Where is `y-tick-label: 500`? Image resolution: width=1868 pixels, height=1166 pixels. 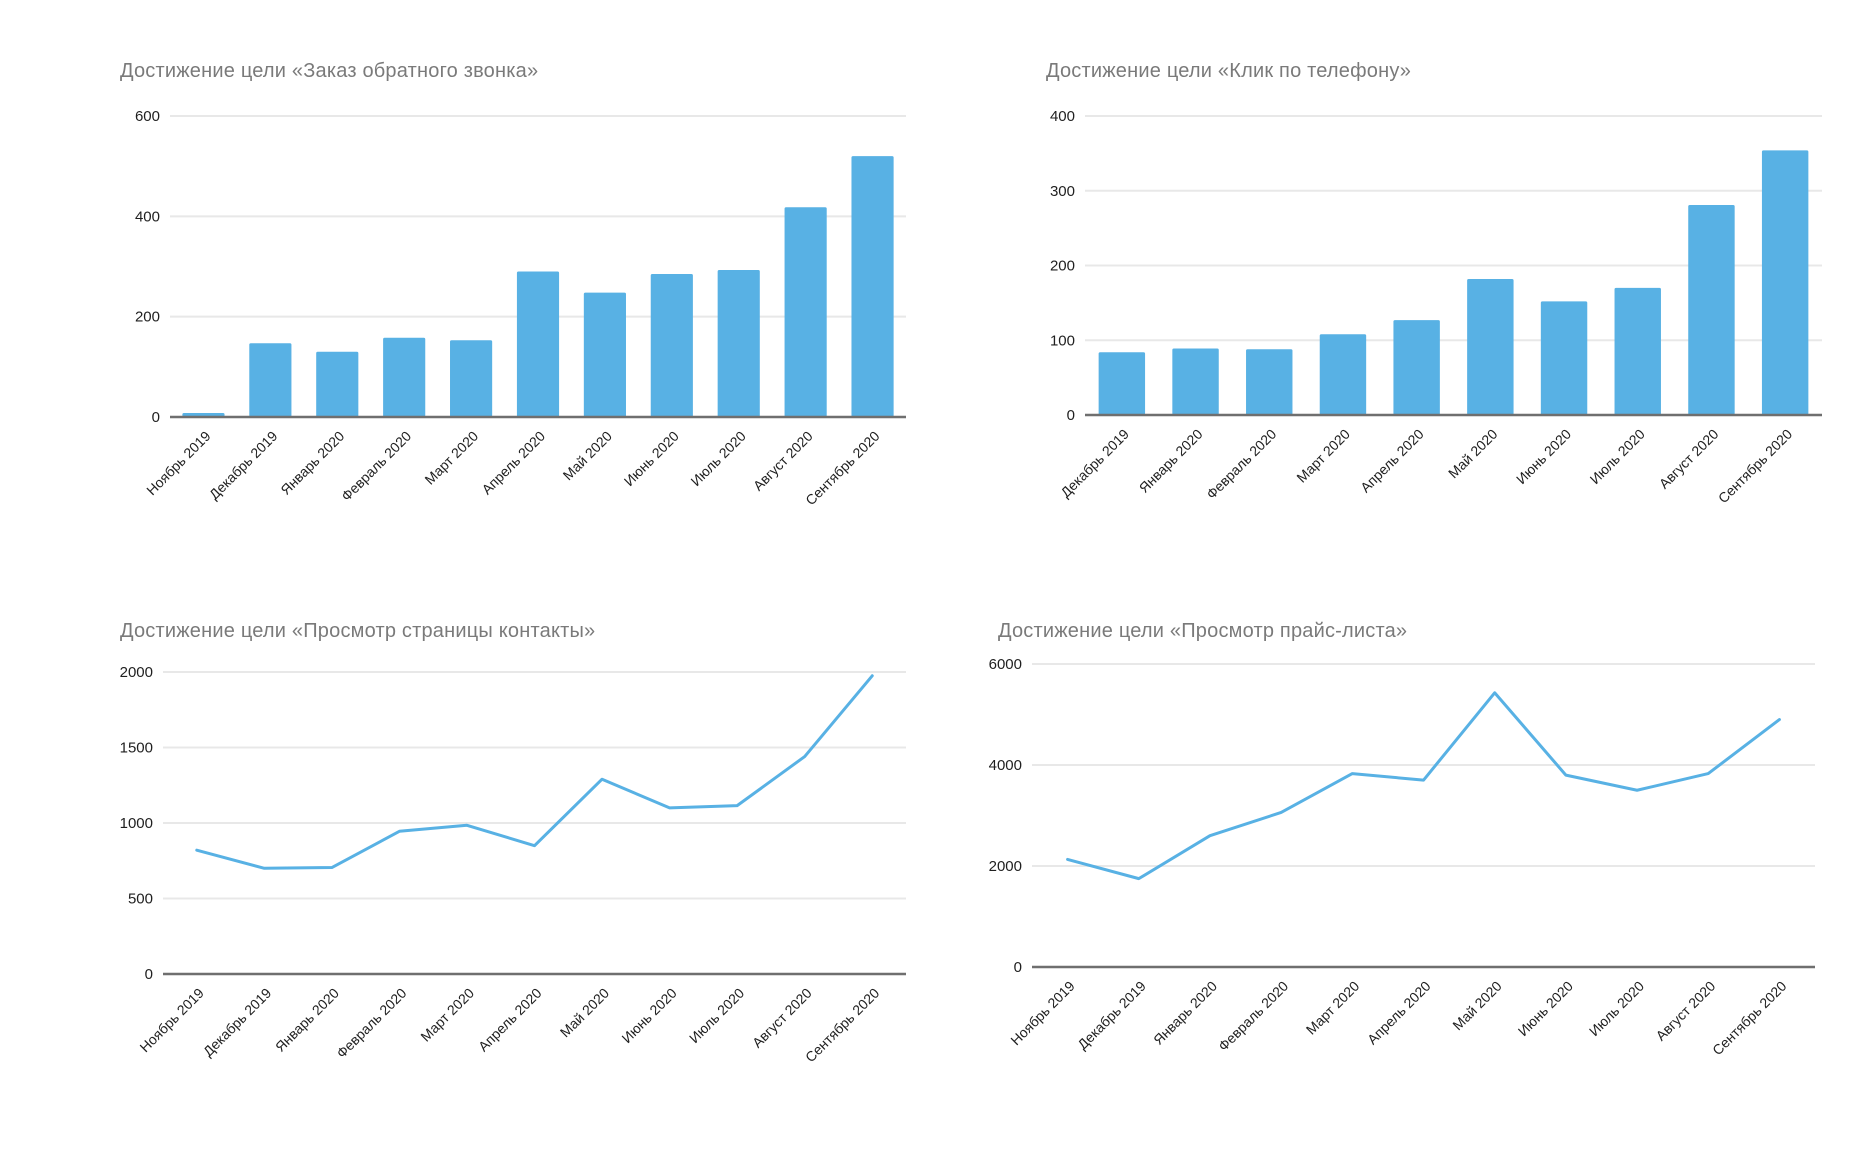 y-tick-label: 500 is located at coordinates (140, 899).